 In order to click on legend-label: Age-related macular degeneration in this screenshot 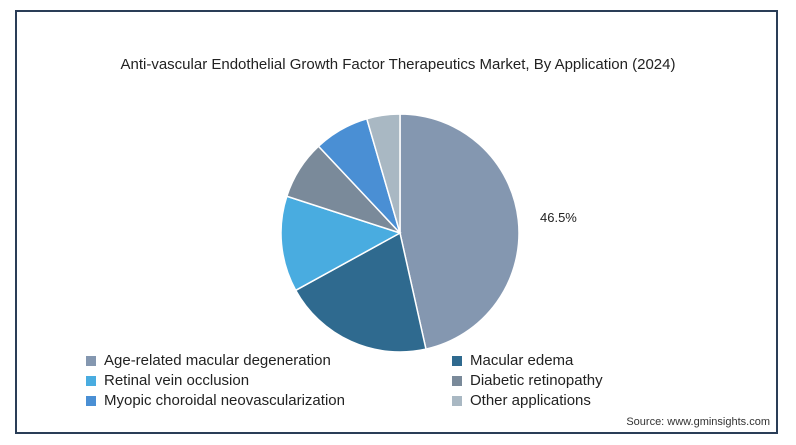, I will do `click(217, 360)`.